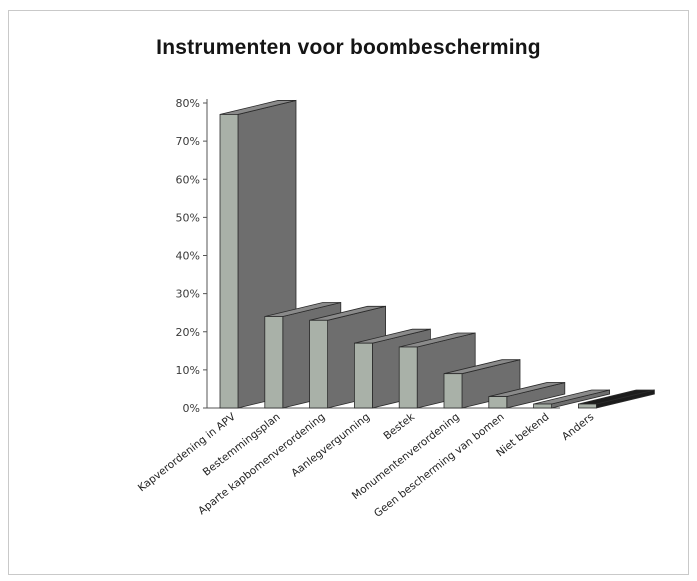  I want to click on x-tick-label: Anders, so click(578, 427).